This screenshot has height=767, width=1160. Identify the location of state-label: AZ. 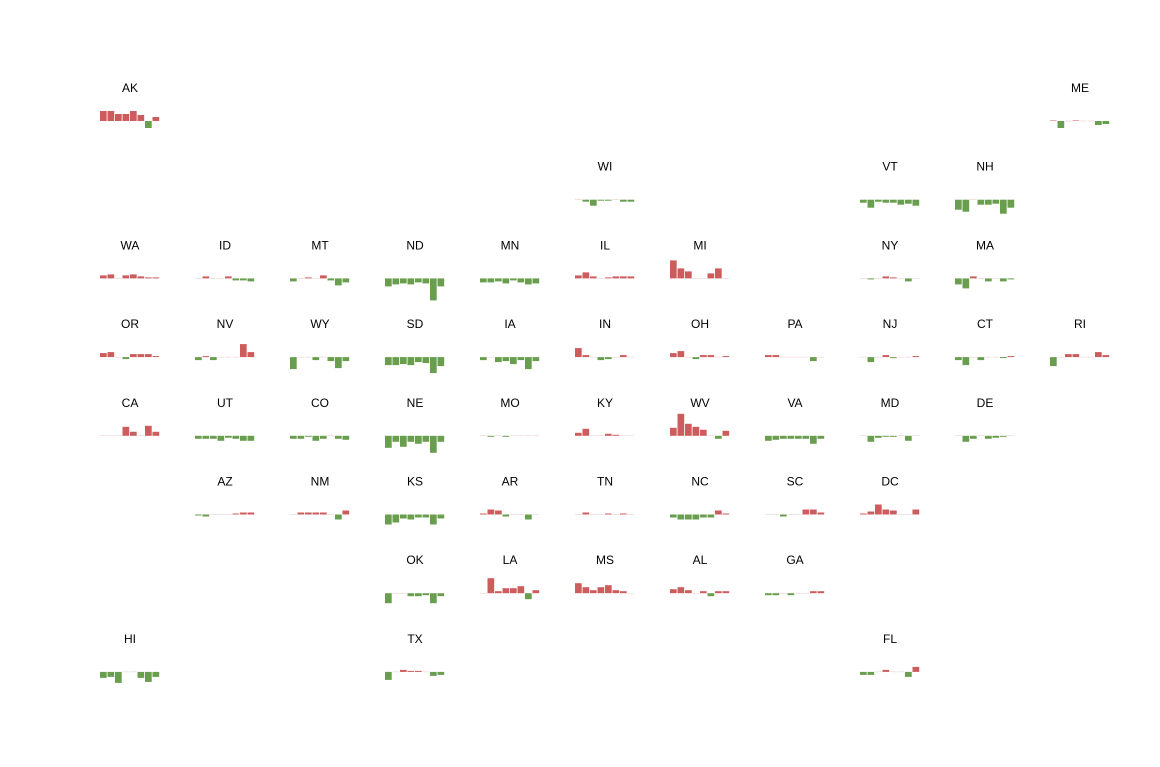
(224, 482).